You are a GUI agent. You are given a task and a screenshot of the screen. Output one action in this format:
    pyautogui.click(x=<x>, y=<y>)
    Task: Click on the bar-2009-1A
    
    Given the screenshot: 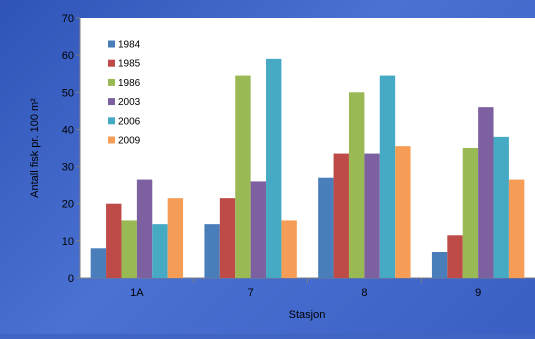 What is the action you would take?
    pyautogui.click(x=175, y=238)
    